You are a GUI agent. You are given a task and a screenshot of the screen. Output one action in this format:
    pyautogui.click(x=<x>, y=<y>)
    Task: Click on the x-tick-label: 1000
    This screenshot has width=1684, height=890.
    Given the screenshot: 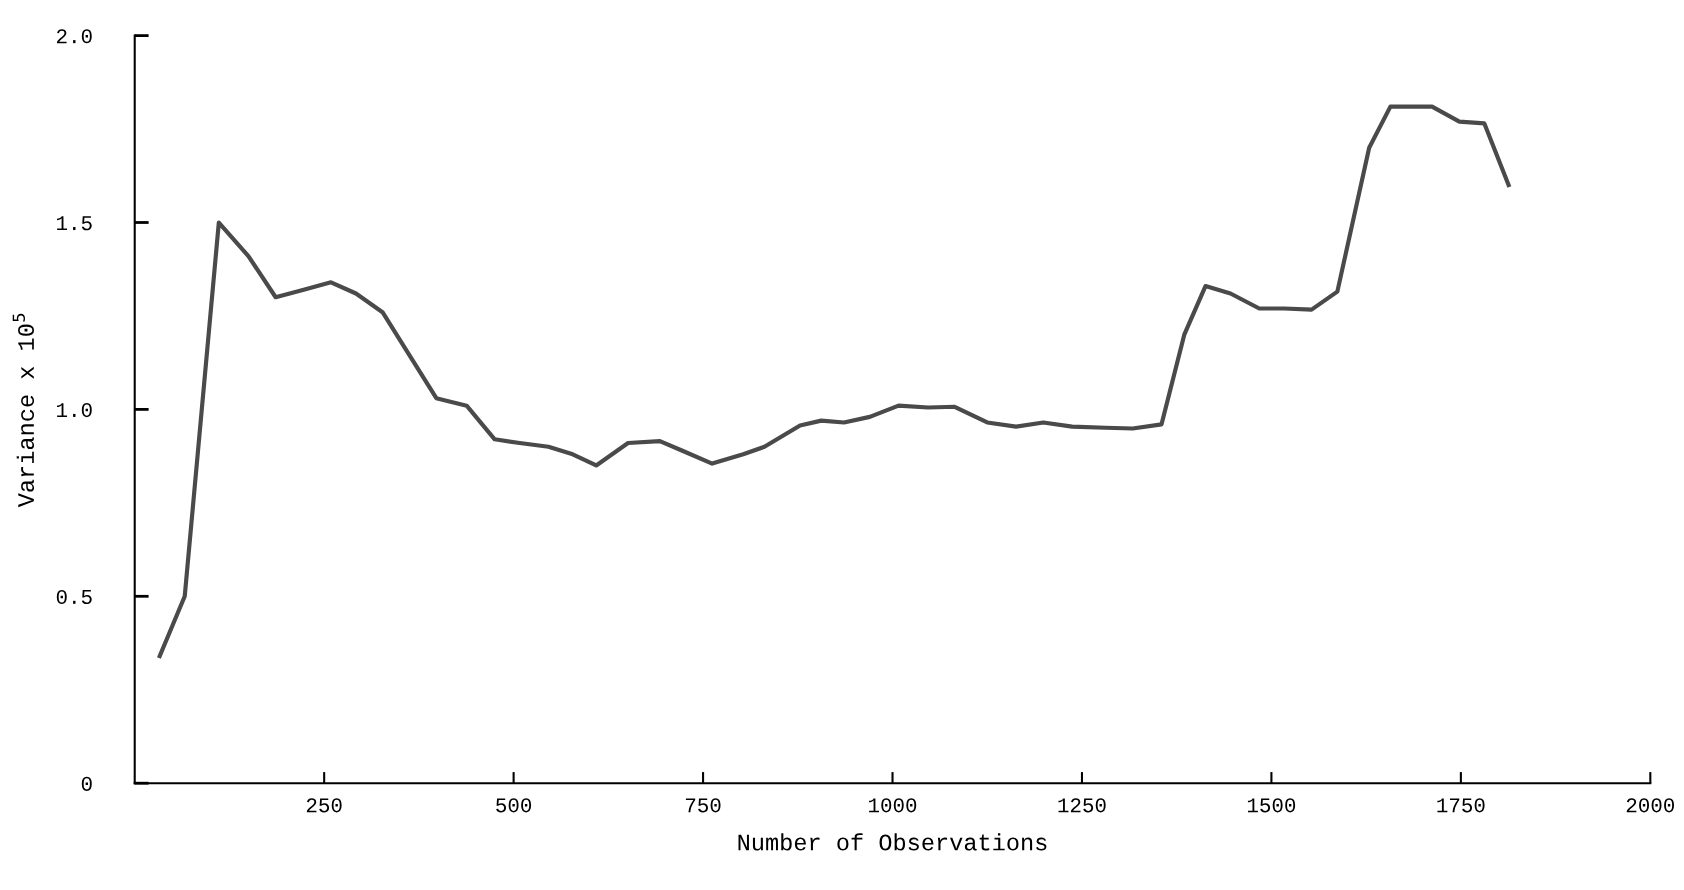 What is the action you would take?
    pyautogui.click(x=893, y=805)
    